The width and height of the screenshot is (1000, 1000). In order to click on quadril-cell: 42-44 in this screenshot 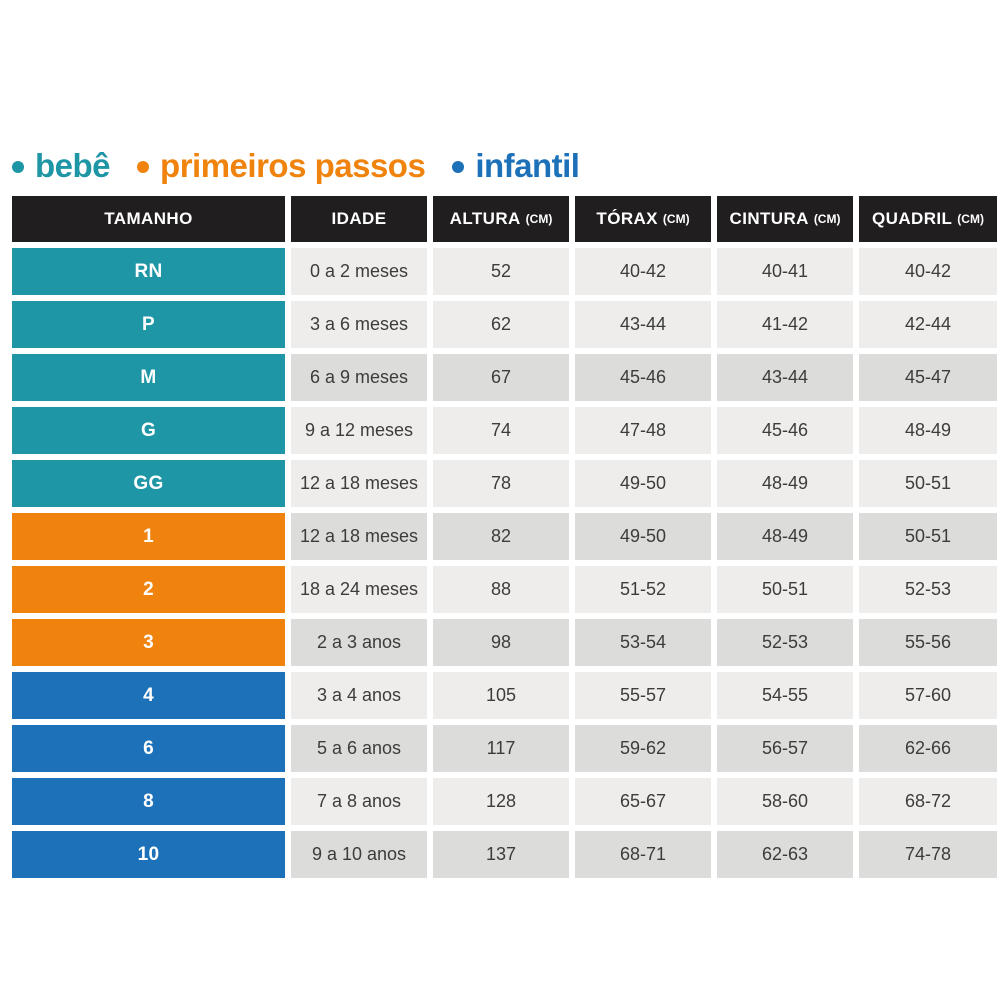, I will do `click(928, 324)`.